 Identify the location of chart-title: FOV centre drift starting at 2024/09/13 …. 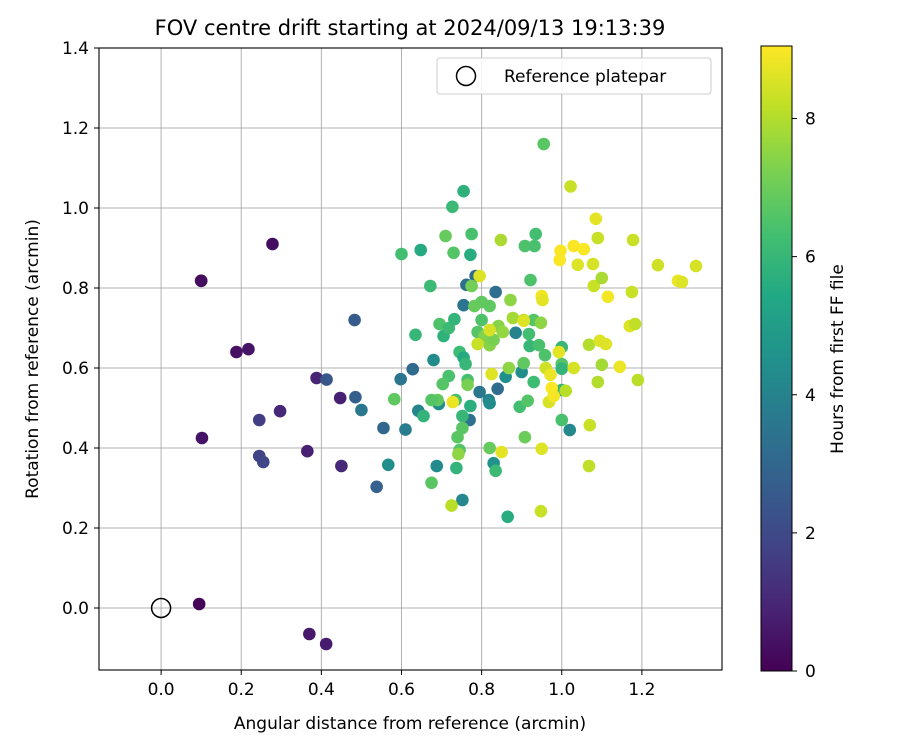
(410, 28).